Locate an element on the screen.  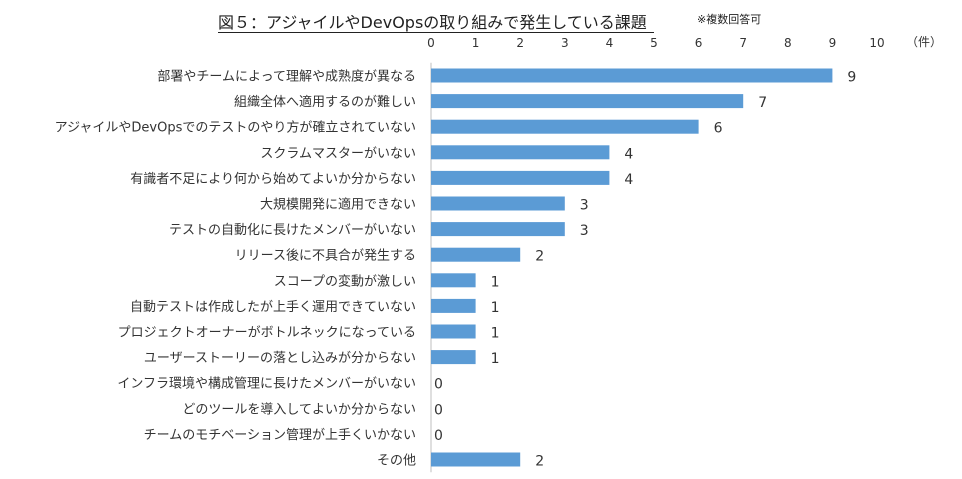
x-tick-label: 1 is located at coordinates (476, 43).